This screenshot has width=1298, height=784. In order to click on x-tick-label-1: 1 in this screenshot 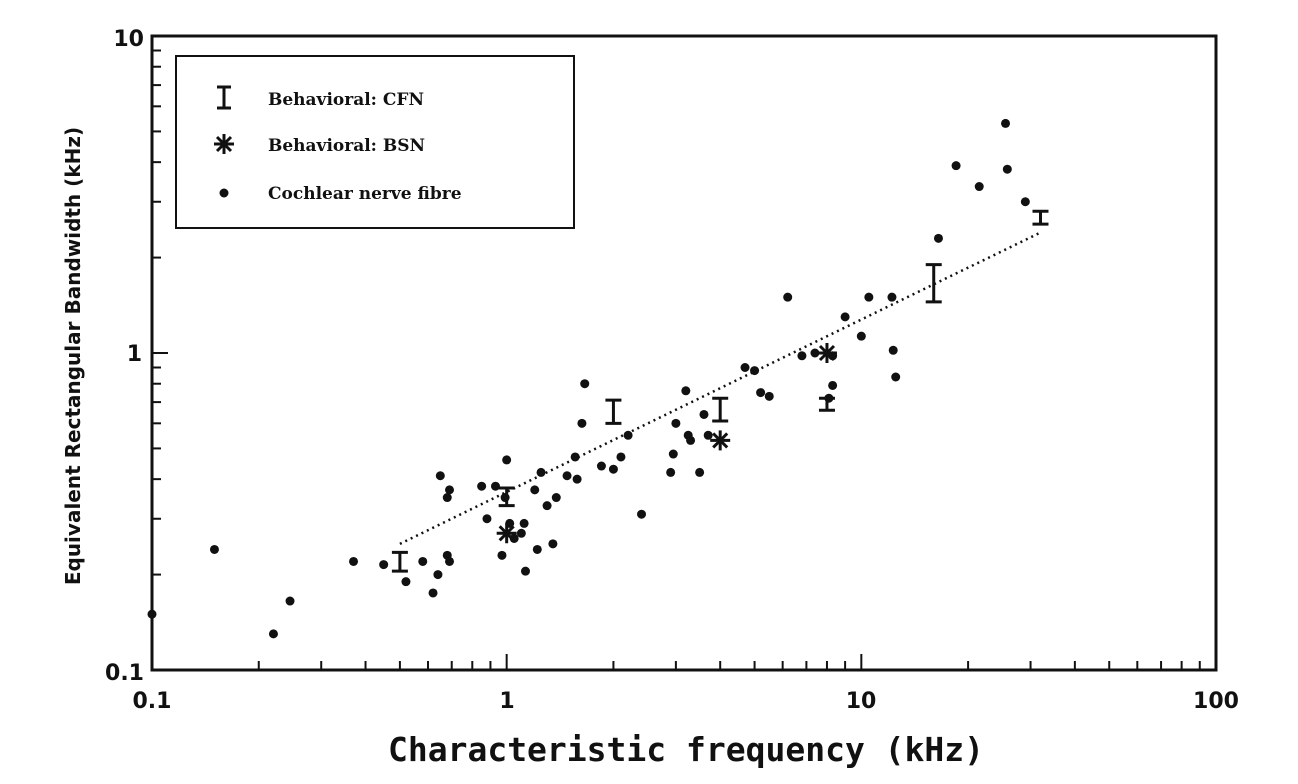, I will do `click(506, 701)`.